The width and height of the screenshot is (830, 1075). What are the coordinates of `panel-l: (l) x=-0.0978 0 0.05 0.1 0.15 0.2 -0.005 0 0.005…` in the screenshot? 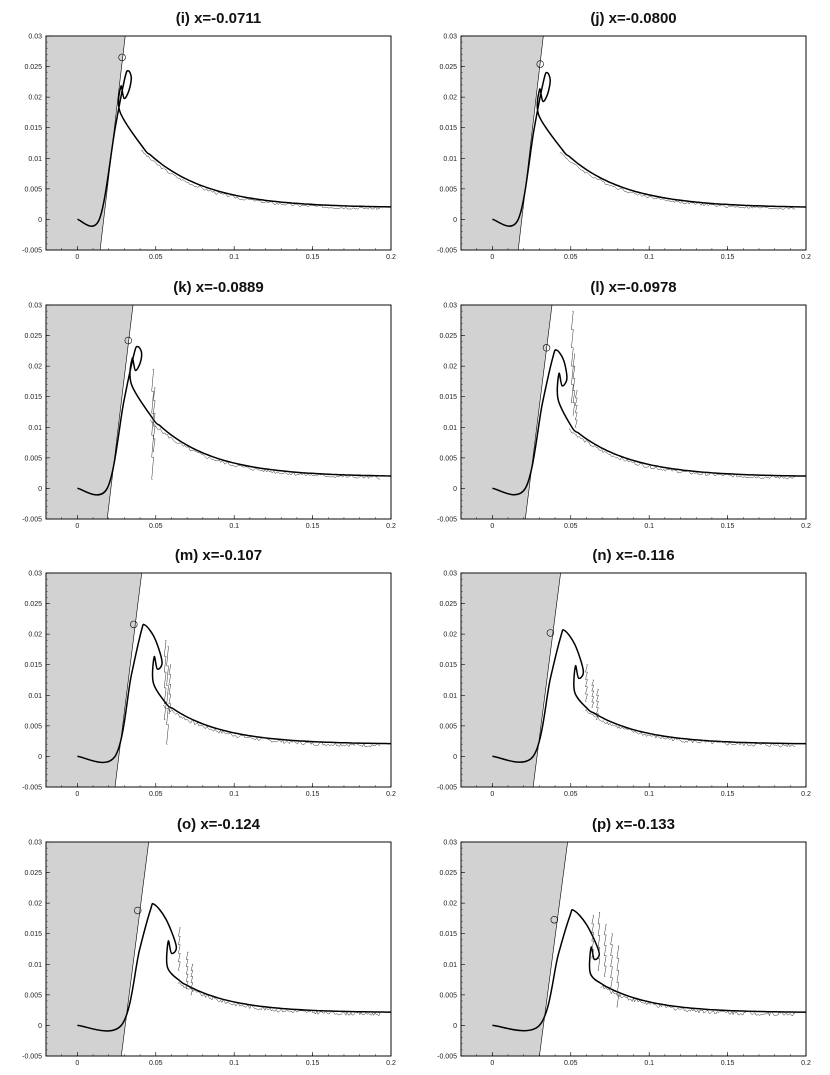 It's located at (624, 404).